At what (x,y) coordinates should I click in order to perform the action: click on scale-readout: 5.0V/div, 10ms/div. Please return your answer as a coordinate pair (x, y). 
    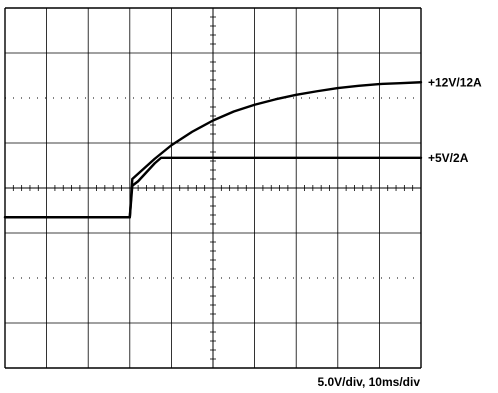
    Looking at the image, I should click on (369, 382).